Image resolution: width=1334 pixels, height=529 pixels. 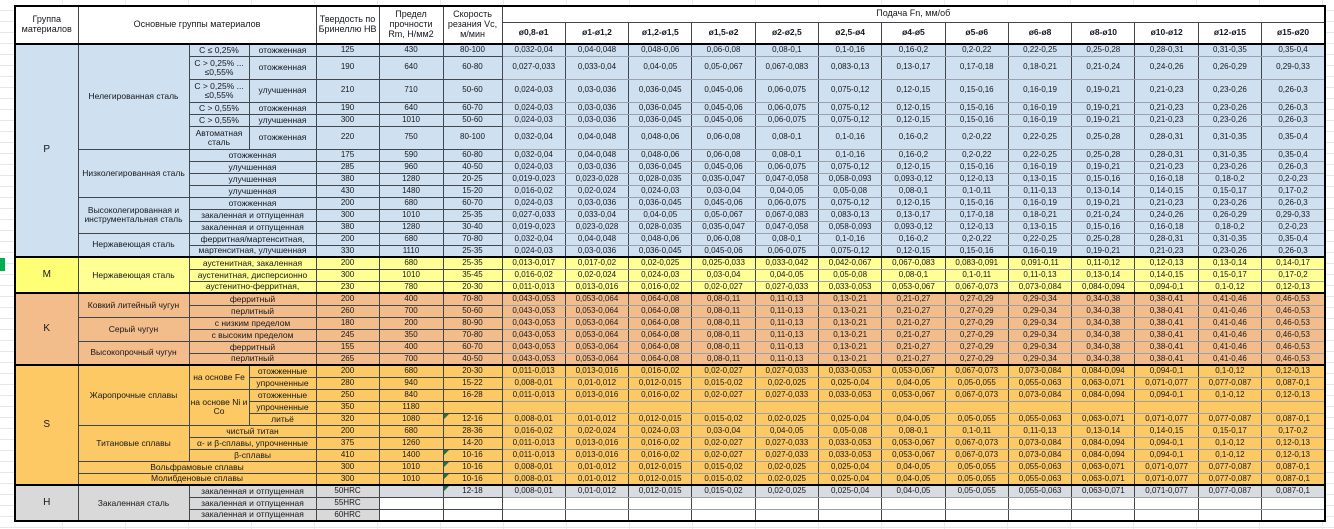 What do you see at coordinates (660, 467) in the screenshot?
I see `feed-cell: 0,012-0,015` at bounding box center [660, 467].